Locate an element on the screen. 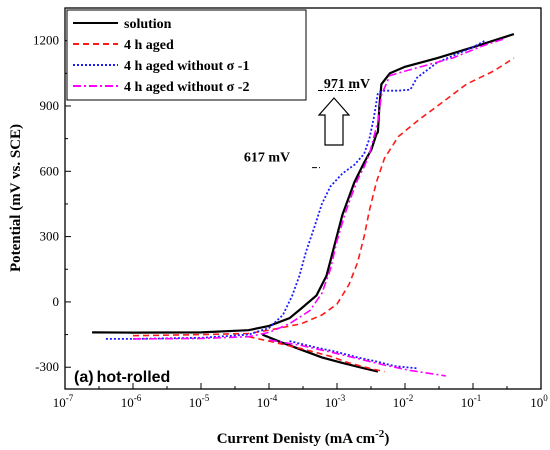  x-tick-label: 10⁻⁴ is located at coordinates (267, 401).